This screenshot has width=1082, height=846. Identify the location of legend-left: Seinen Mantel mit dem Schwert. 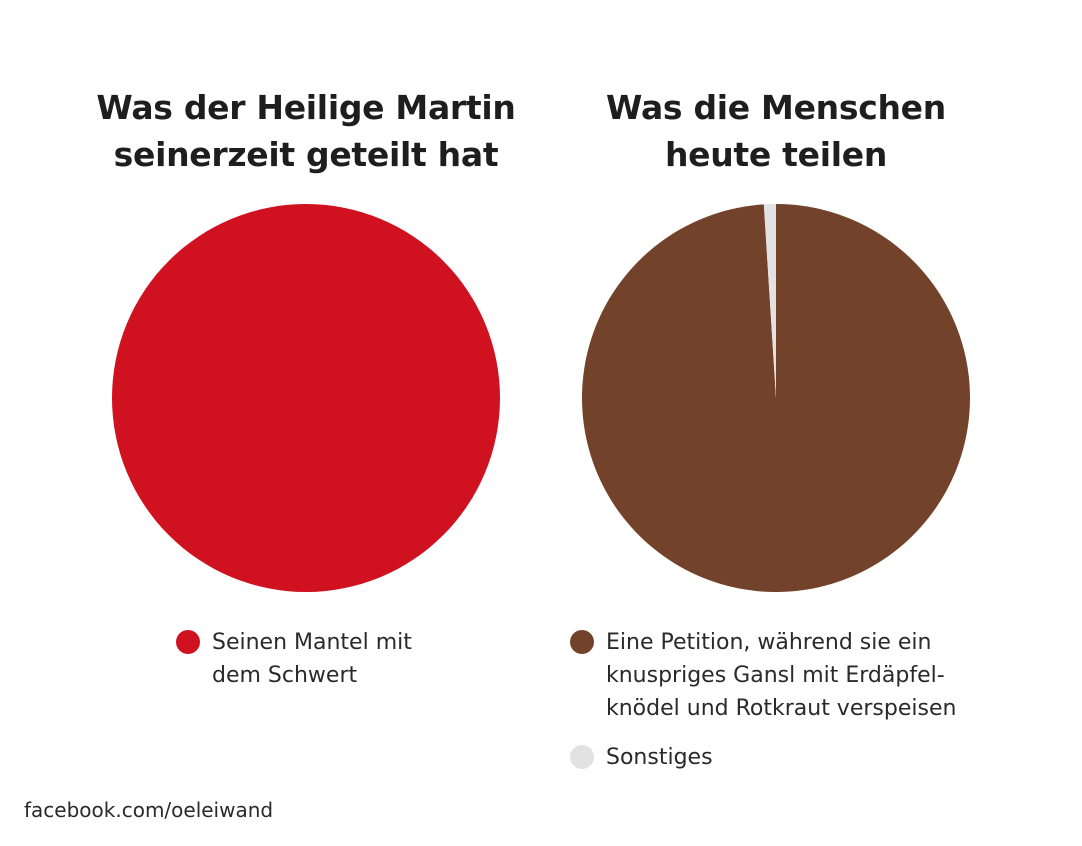
(341, 667).